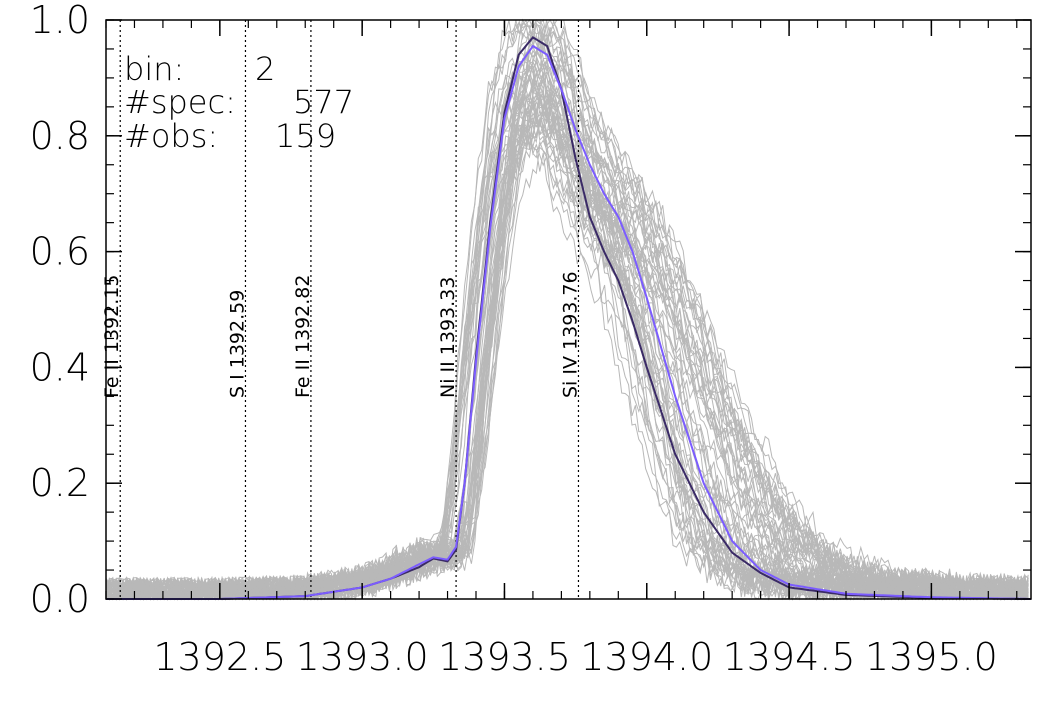  Describe the element at coordinates (219, 657) in the screenshot. I see `x-tick-label: 1392.5` at that location.